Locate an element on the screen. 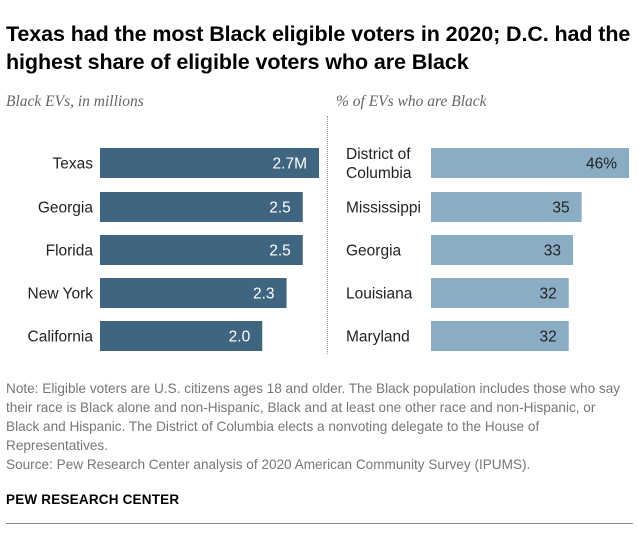 The height and width of the screenshot is (537, 639). right-value-label: 35 is located at coordinates (560, 208).